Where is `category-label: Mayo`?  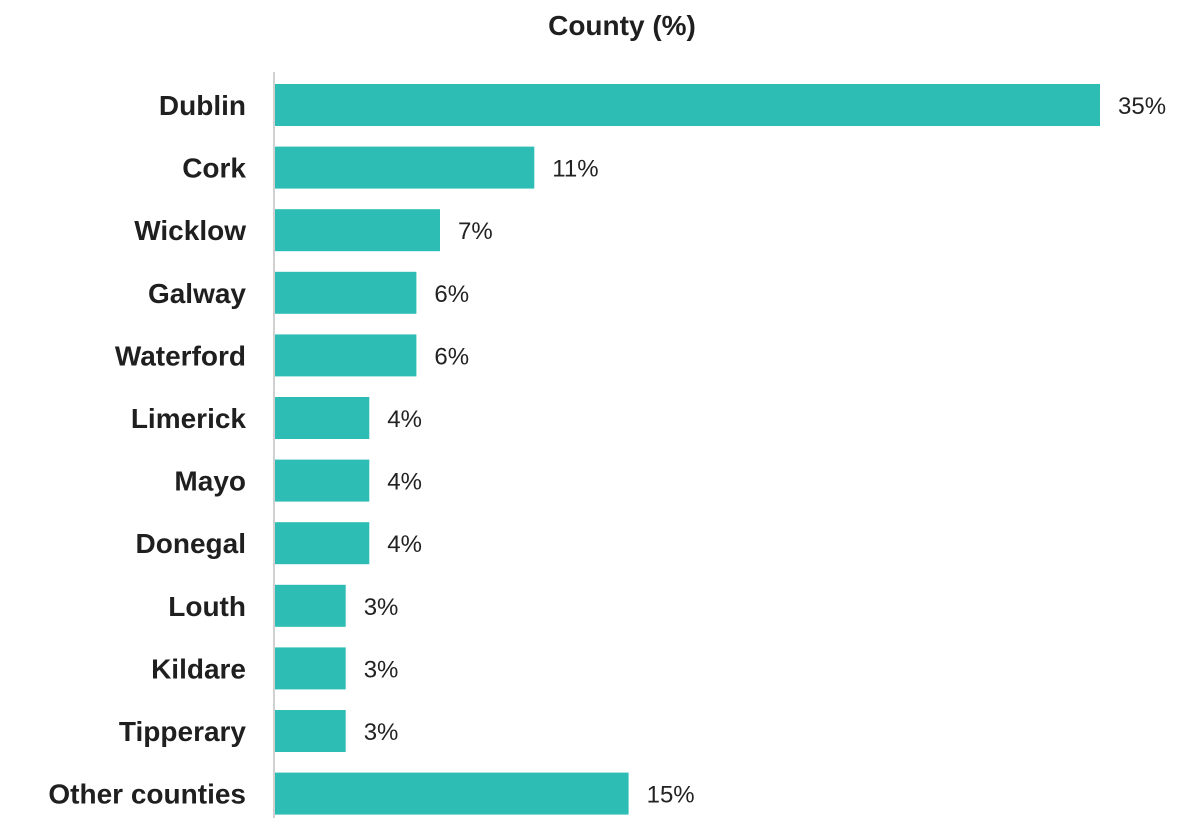
category-label: Mayo is located at coordinates (210, 481).